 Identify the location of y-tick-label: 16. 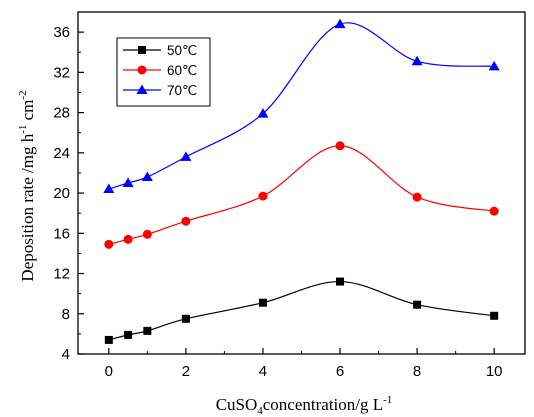
(61, 233).